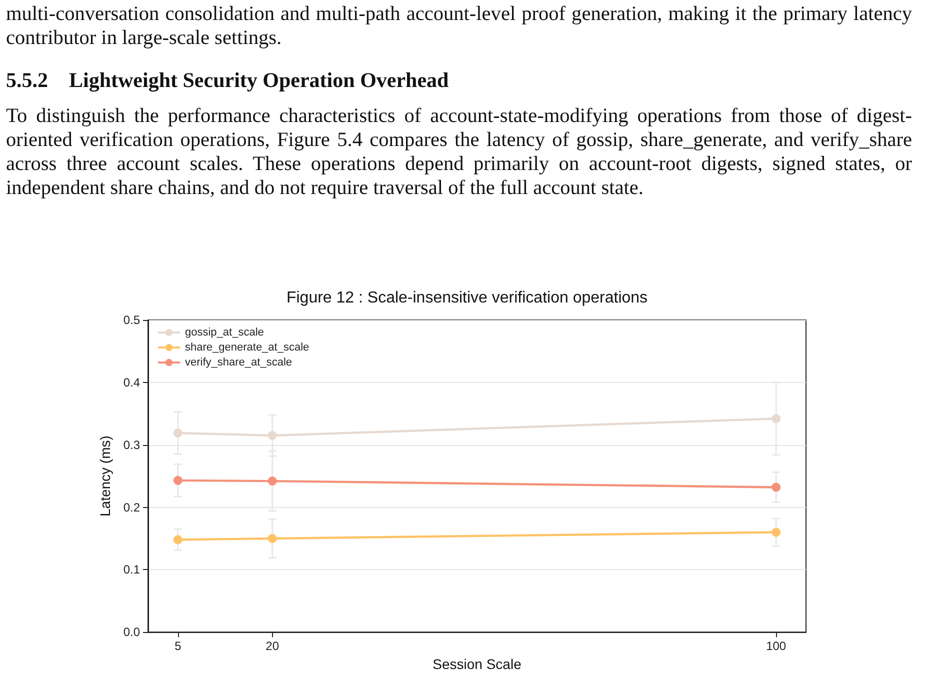  What do you see at coordinates (178, 646) in the screenshot?
I see `x-tick-label: 5` at bounding box center [178, 646].